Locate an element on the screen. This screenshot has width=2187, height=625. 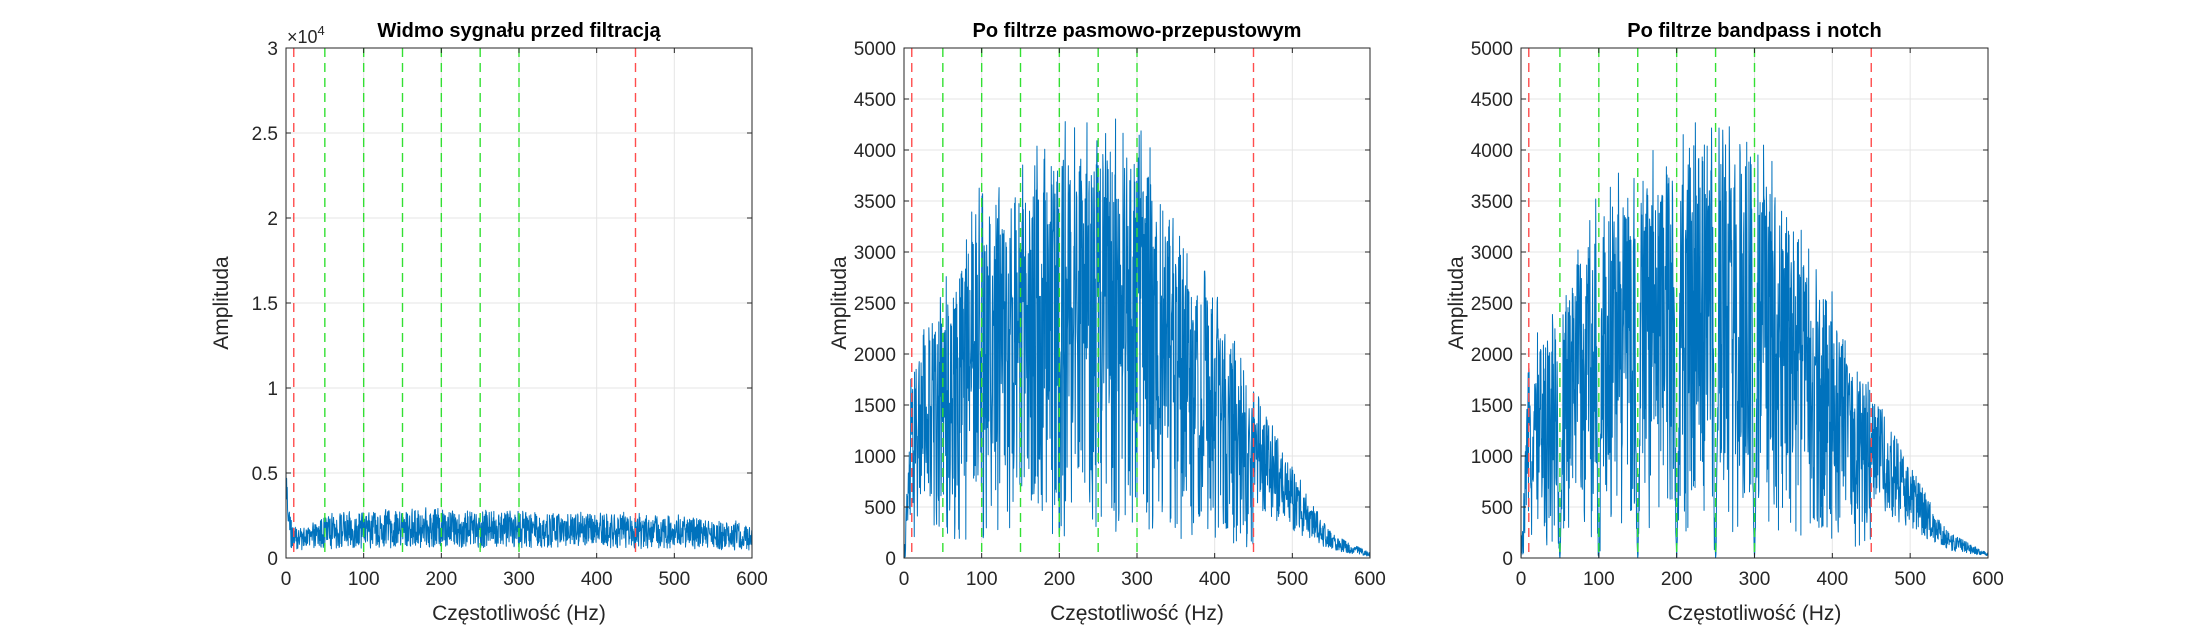
y-tick-label: 0.5 is located at coordinates (265, 474).